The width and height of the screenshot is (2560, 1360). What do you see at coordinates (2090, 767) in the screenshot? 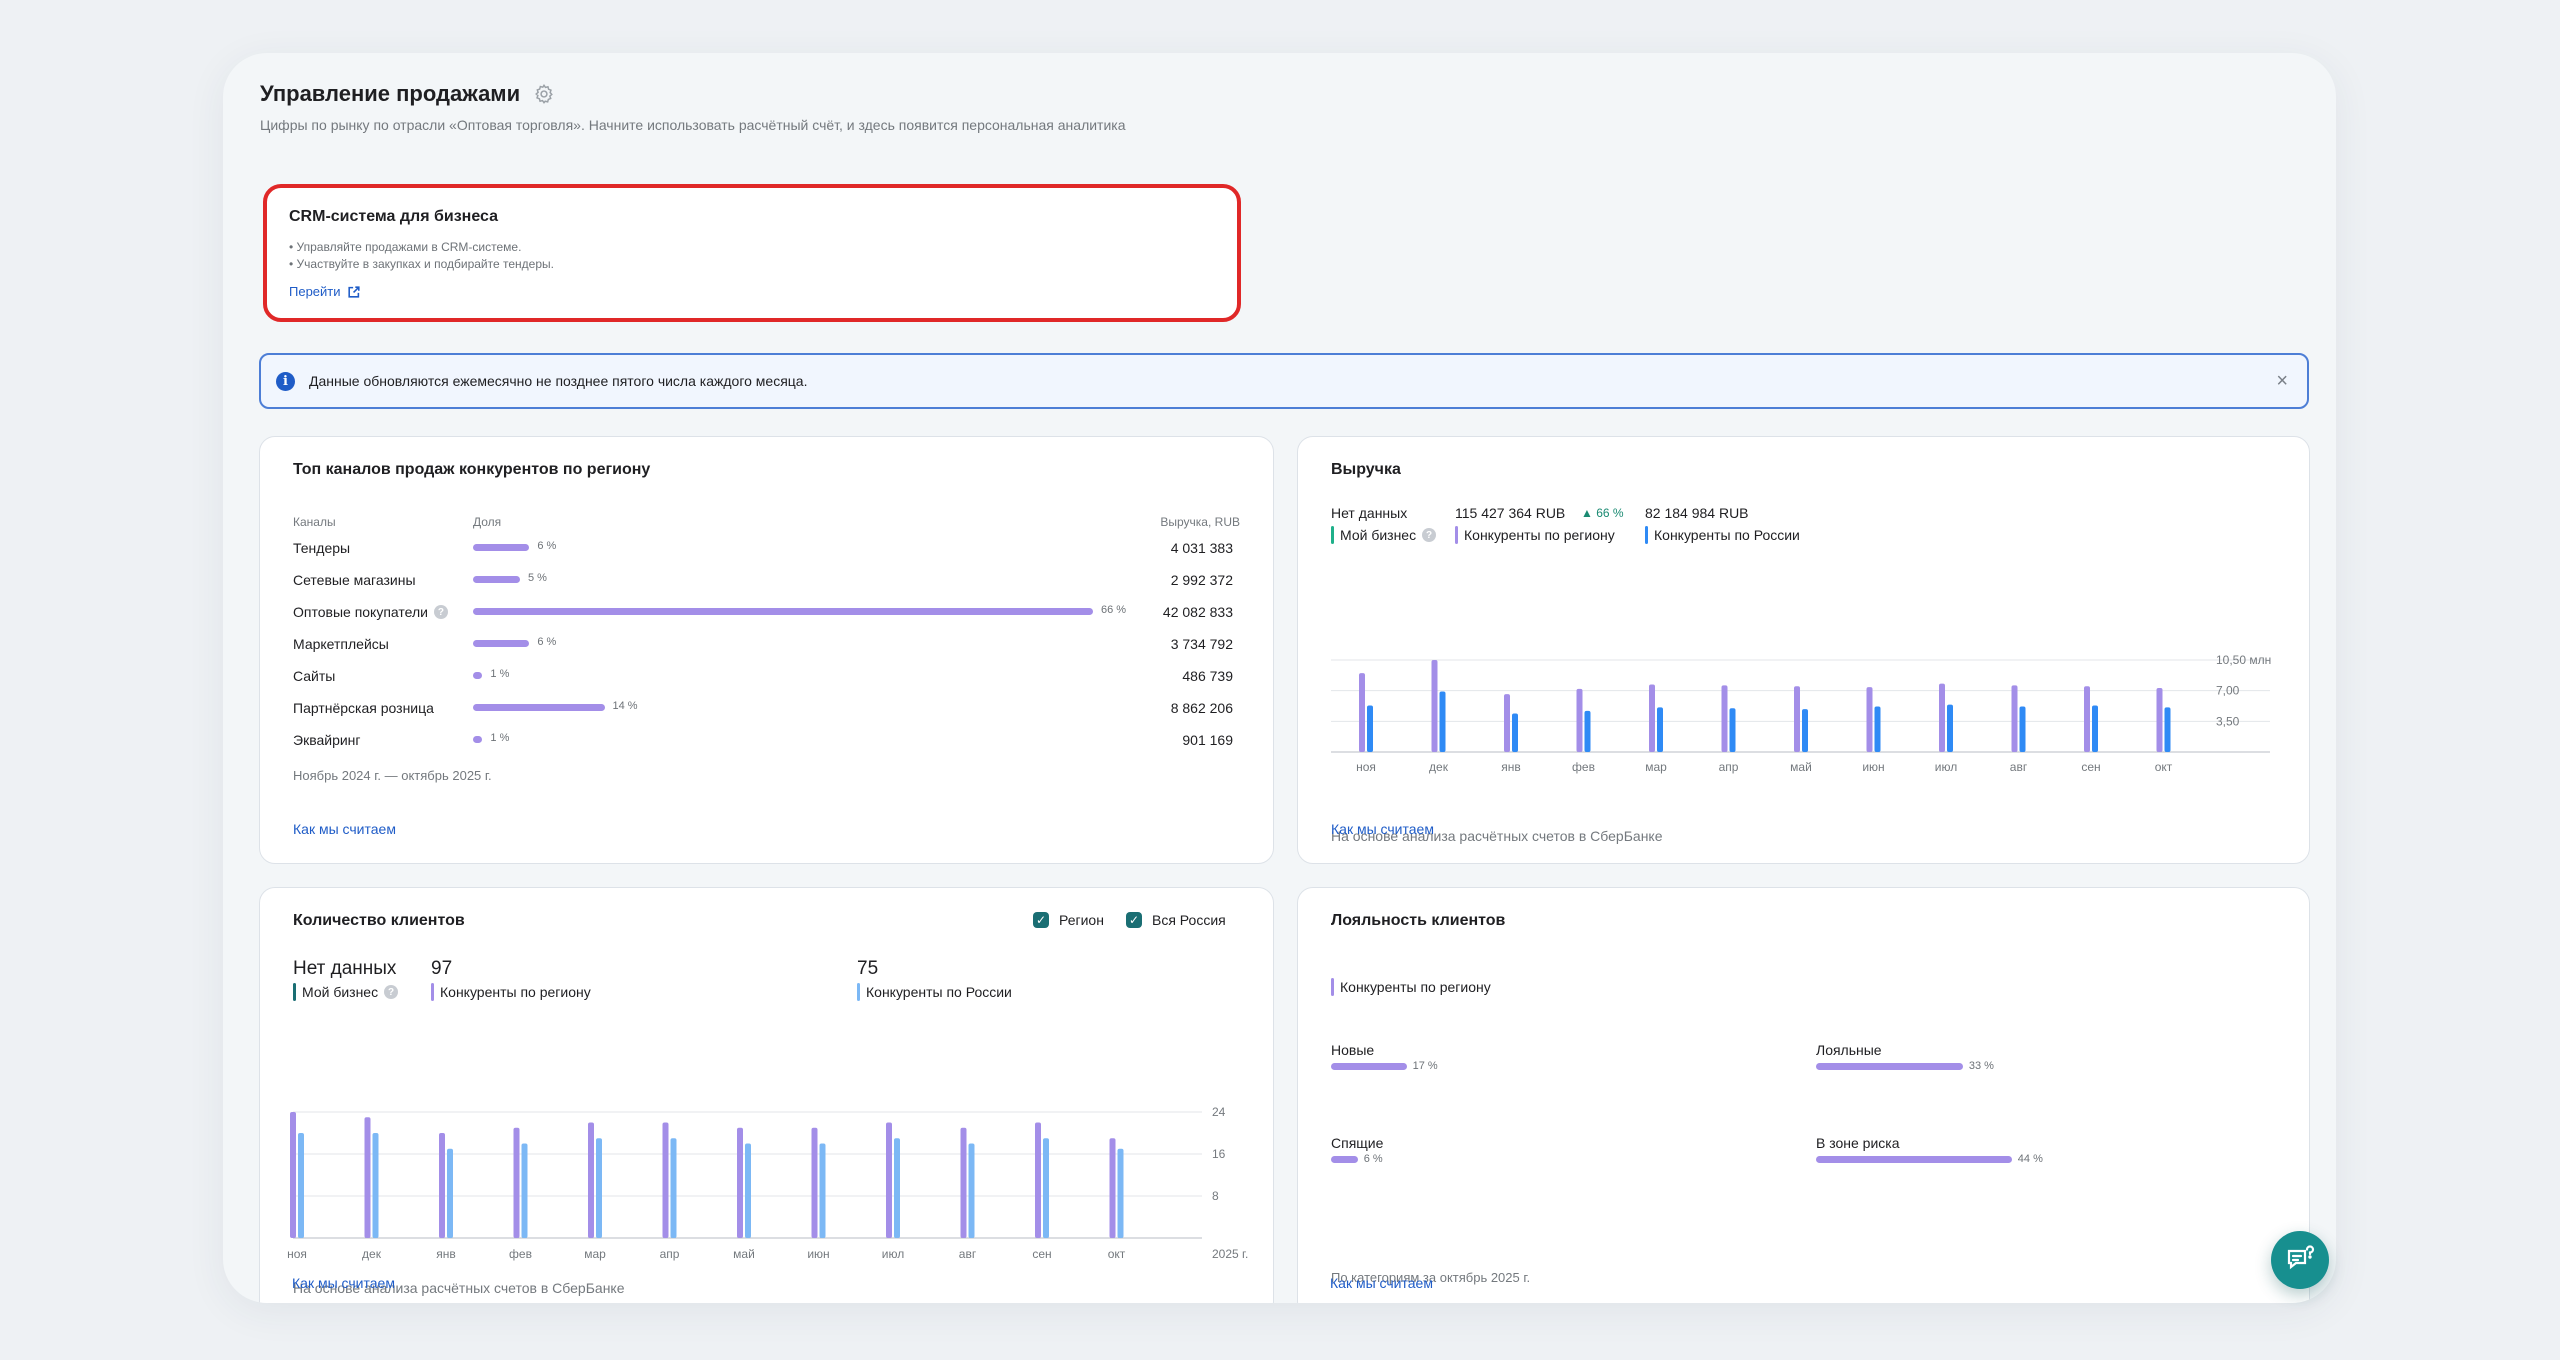
I see `x-tick-label: сен` at bounding box center [2090, 767].